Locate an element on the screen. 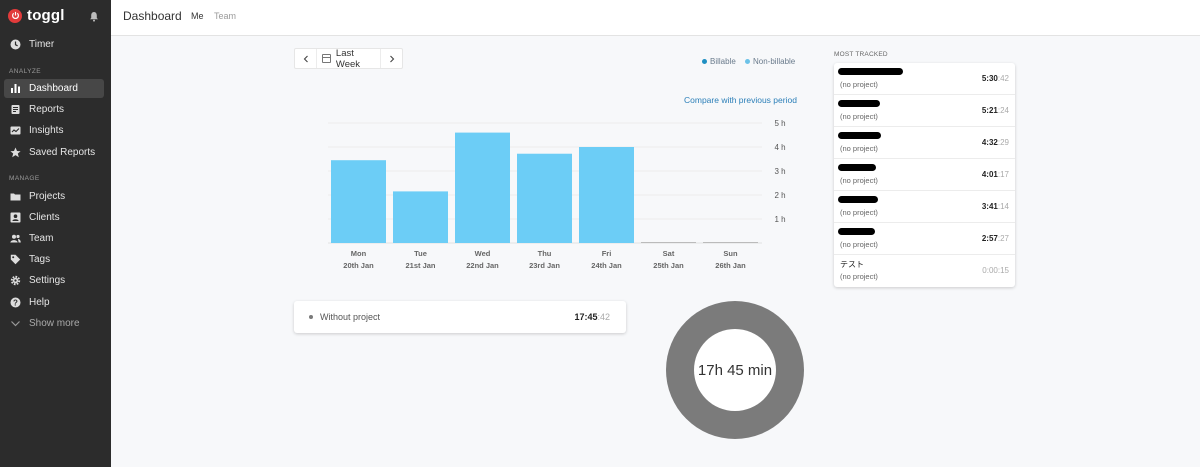 The width and height of the screenshot is (1200, 467). x-tick-day: Thu is located at coordinates (545, 253).